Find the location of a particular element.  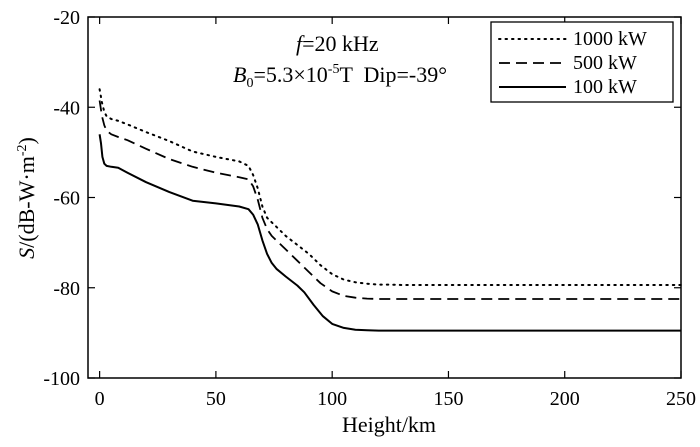

legend-label-100kw: 100 kW is located at coordinates (605, 87).